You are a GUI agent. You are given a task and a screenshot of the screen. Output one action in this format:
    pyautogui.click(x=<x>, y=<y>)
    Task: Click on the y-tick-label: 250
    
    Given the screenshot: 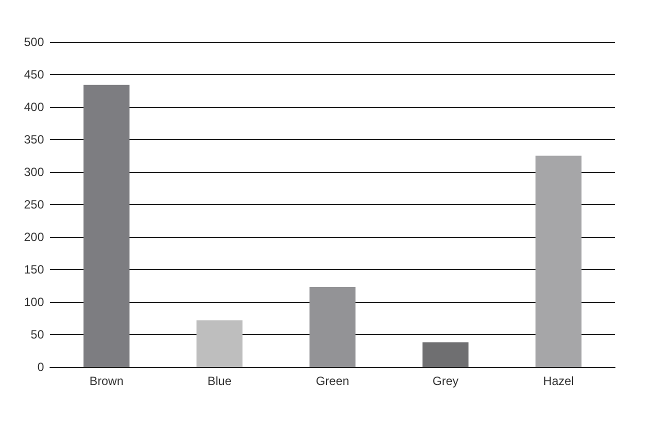 What is the action you would take?
    pyautogui.click(x=34, y=205)
    